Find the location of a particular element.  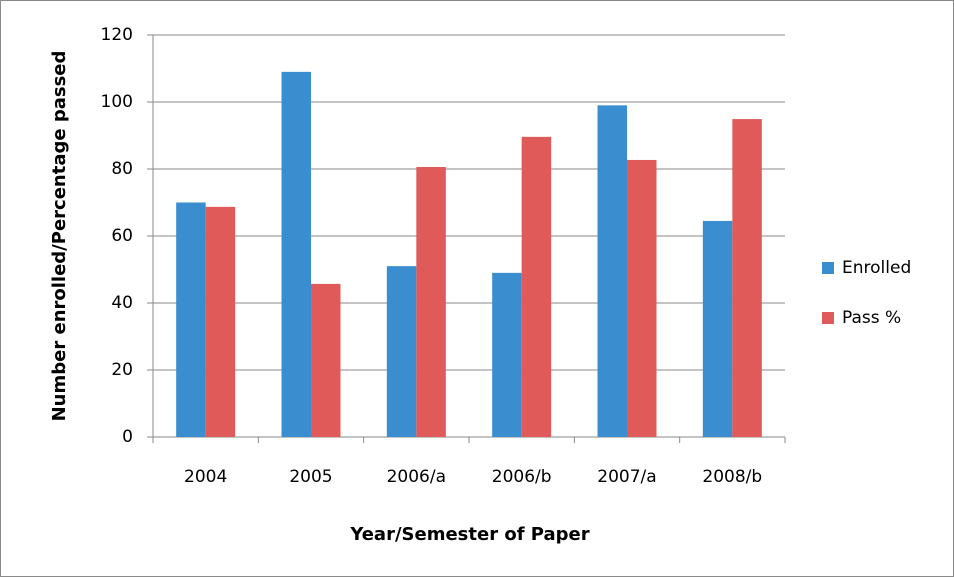

y-tick-label: 120 is located at coordinates (117, 35).